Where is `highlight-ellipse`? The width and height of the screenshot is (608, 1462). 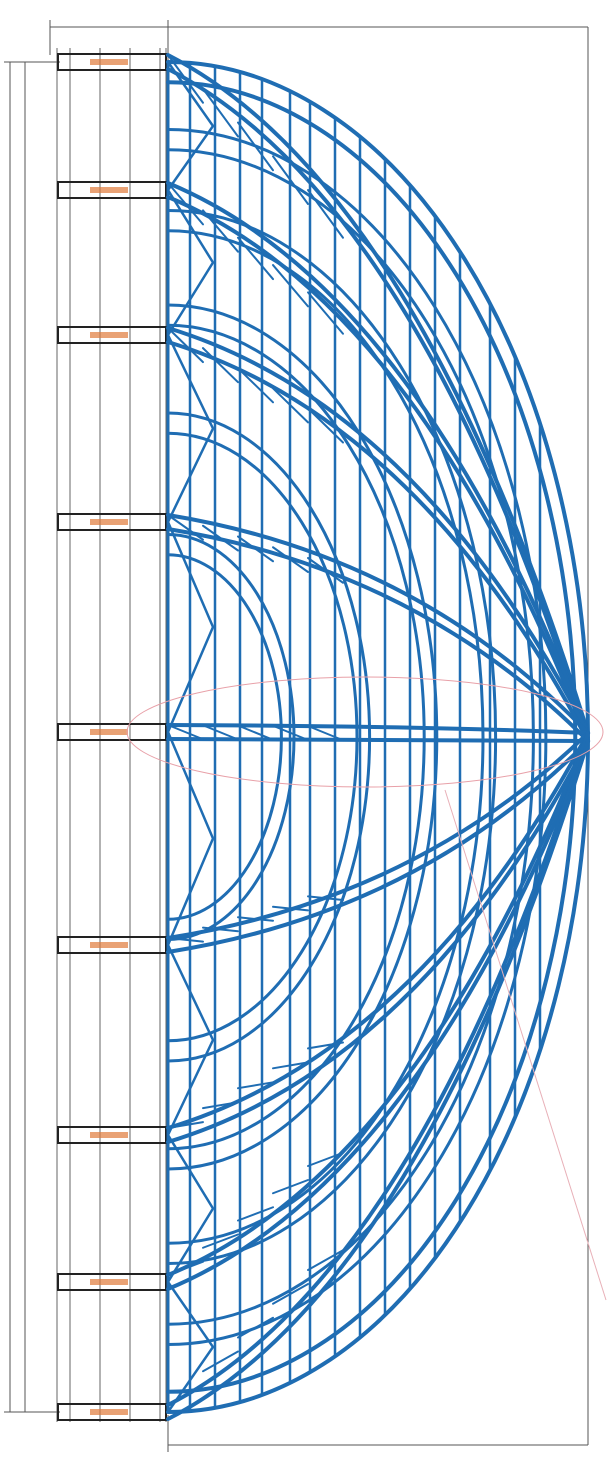
highlight-ellipse is located at coordinates (365, 732).